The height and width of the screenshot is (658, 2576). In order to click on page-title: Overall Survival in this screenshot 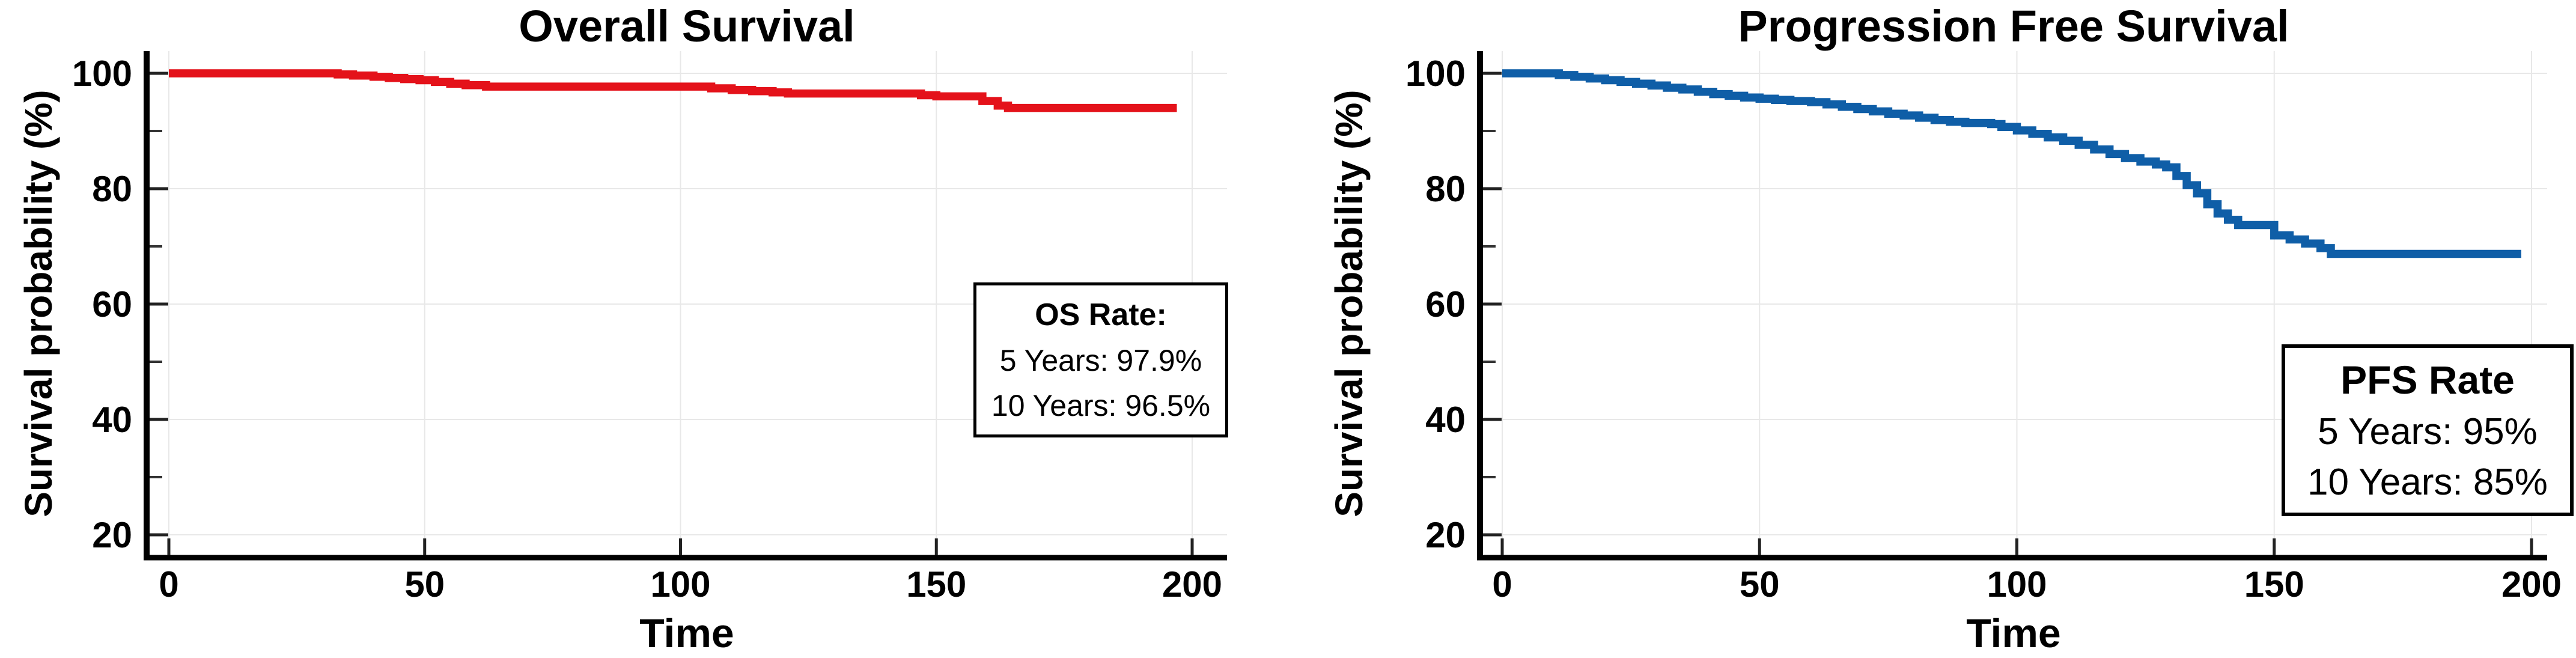, I will do `click(687, 26)`.